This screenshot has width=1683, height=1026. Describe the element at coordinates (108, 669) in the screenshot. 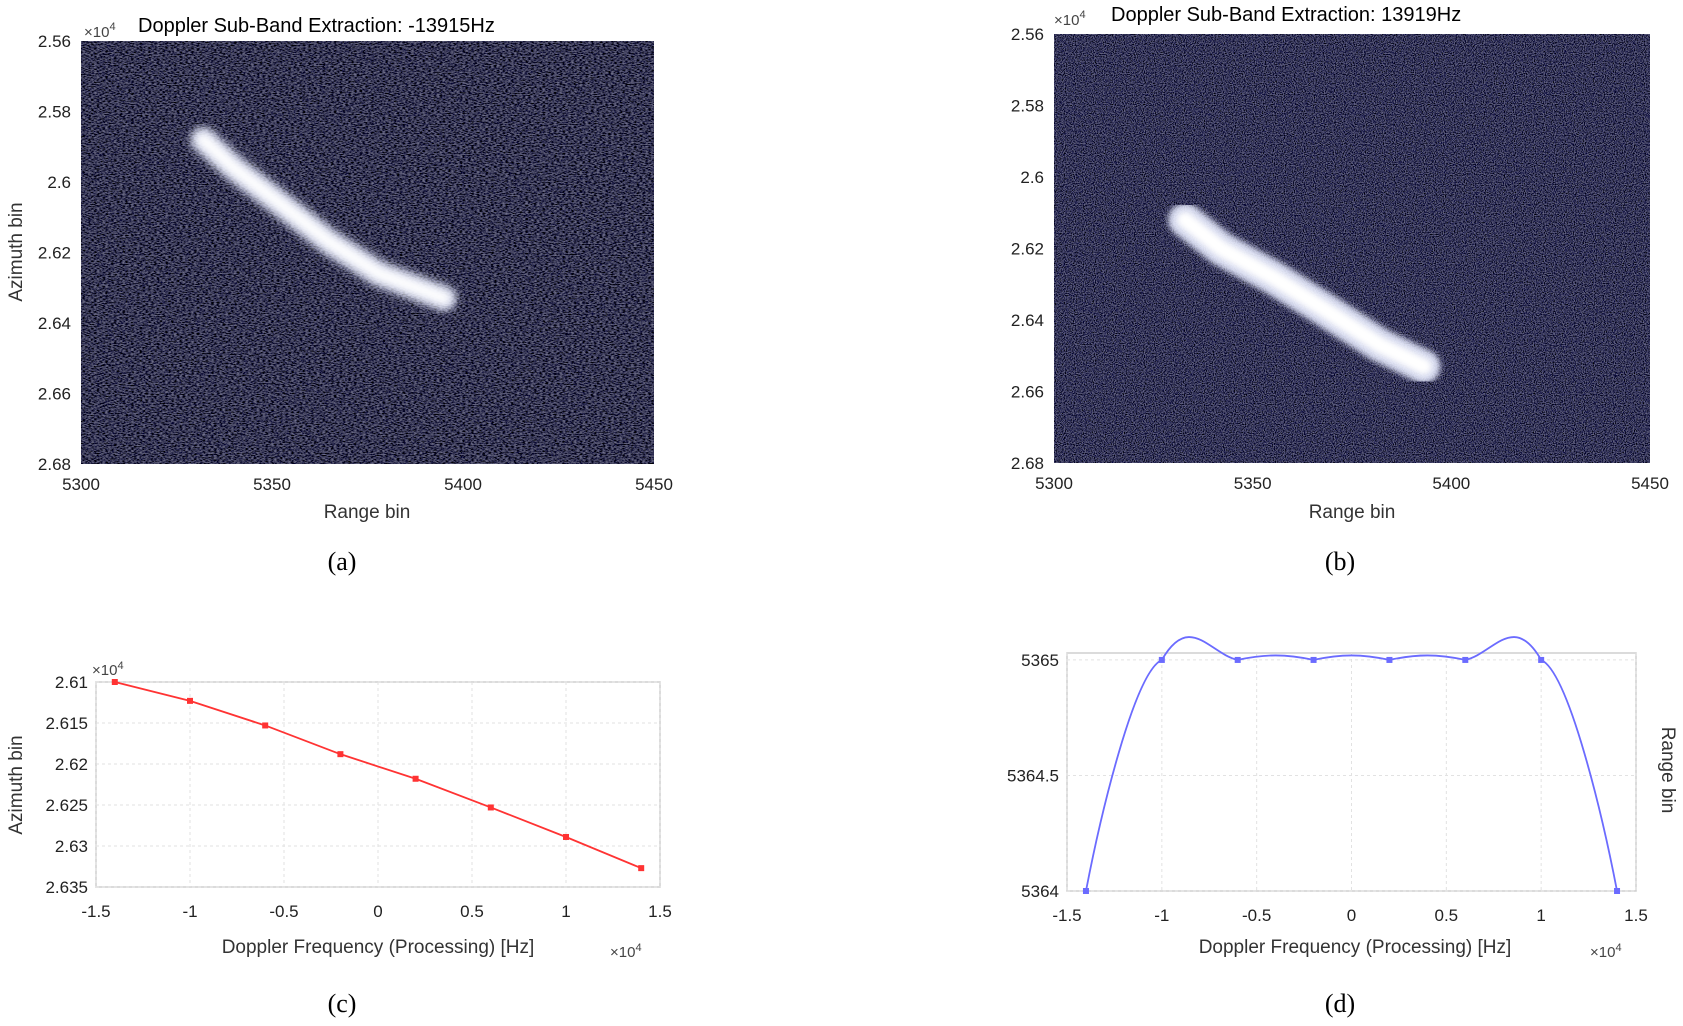

I see `chart-c-y-exponent: ×10⁴` at that location.